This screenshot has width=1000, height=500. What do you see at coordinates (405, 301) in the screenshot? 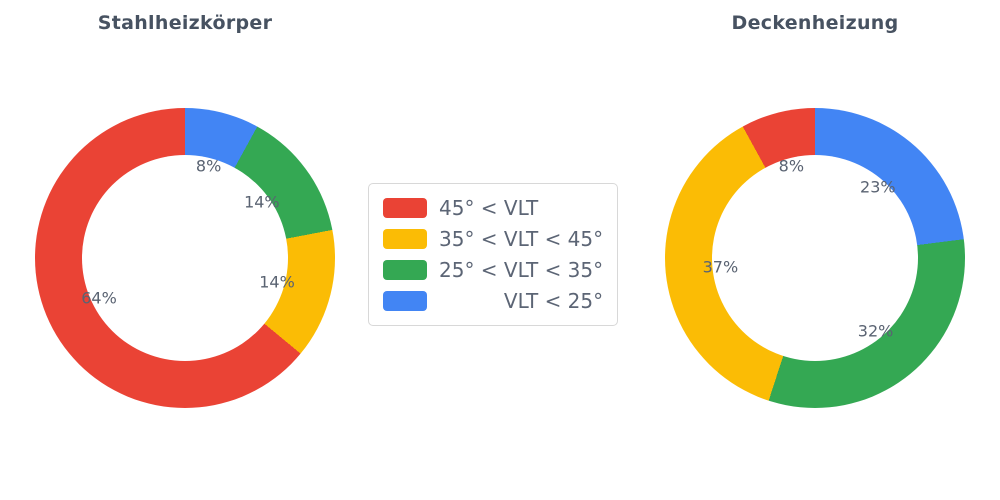
I see `legend-swatch-blue` at bounding box center [405, 301].